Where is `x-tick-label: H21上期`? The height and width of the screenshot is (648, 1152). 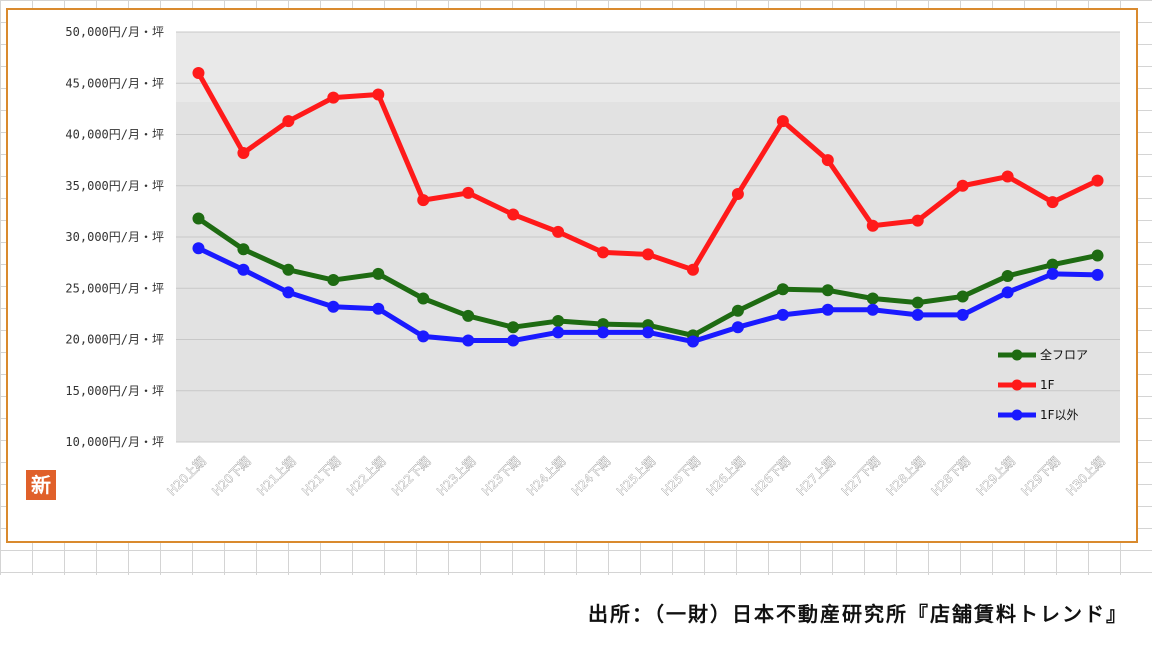
x-tick-label: H21上期 is located at coordinates (276, 476).